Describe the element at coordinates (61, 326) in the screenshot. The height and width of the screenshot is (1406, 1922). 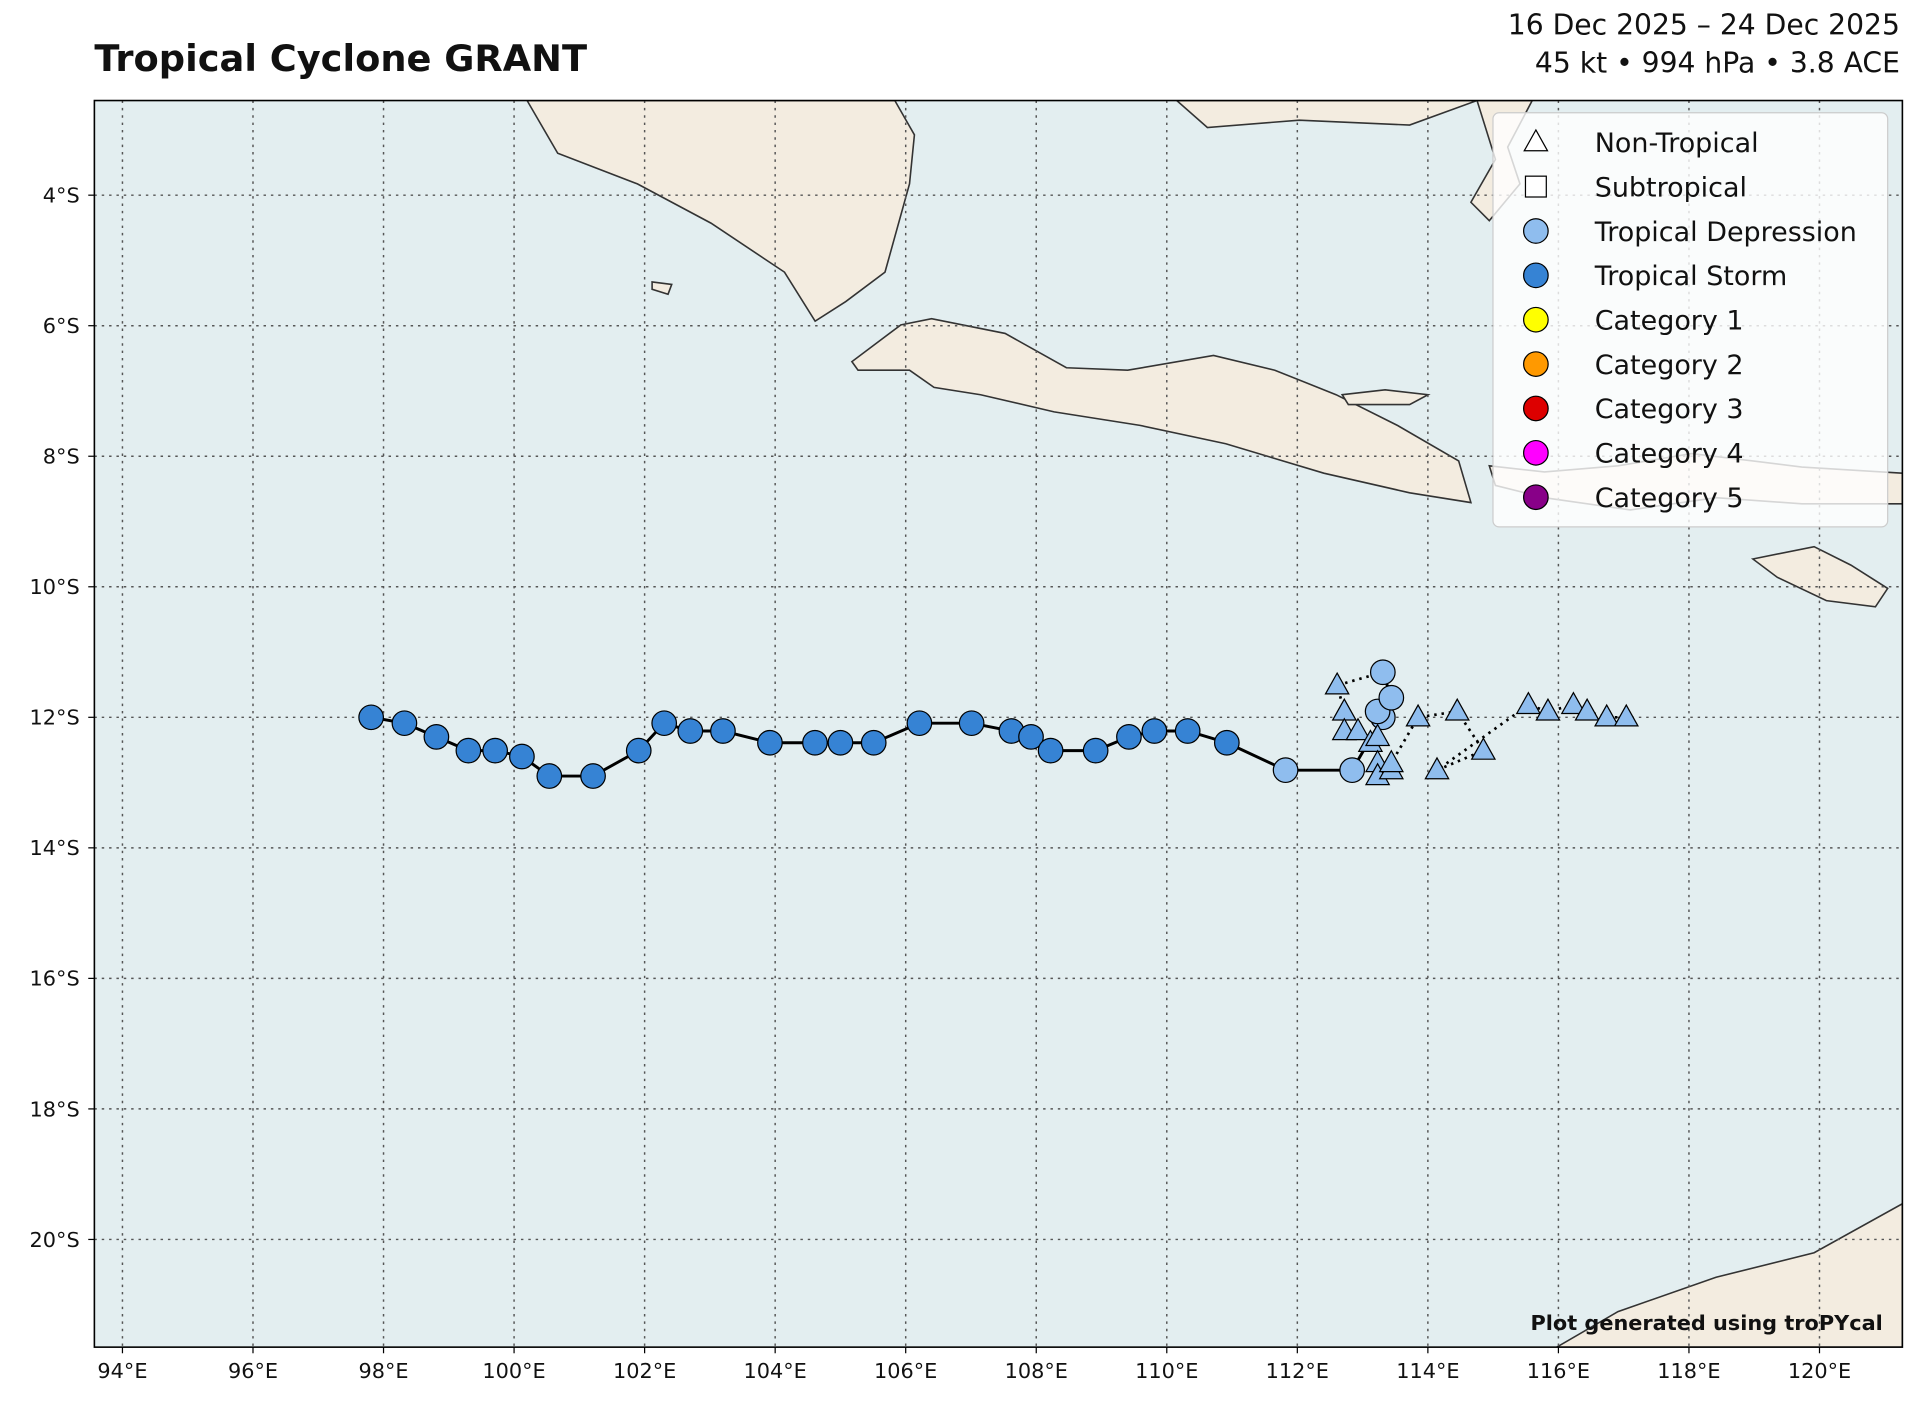
I see `y-tick-label: 6°S` at that location.